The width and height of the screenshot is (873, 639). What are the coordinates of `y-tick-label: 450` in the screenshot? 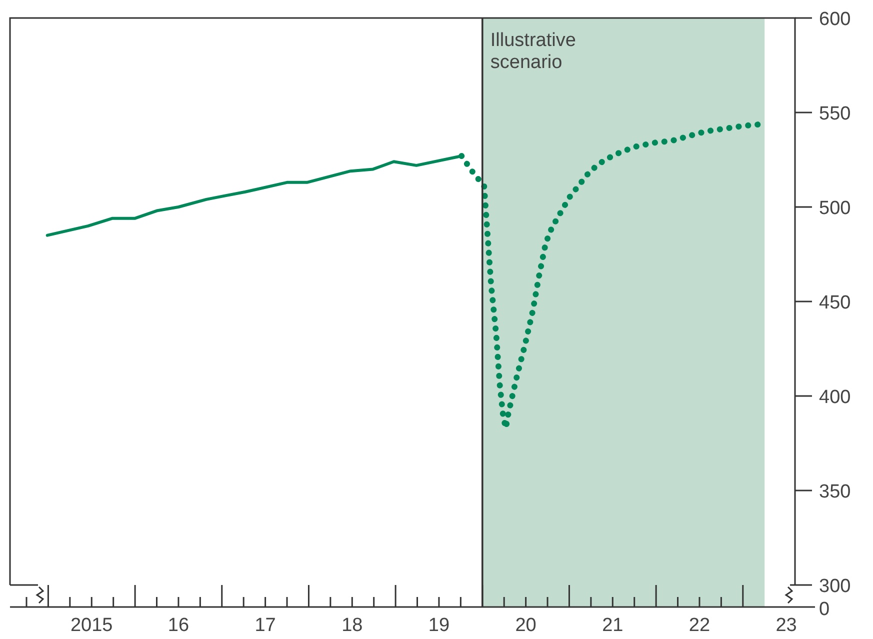 It's located at (835, 303).